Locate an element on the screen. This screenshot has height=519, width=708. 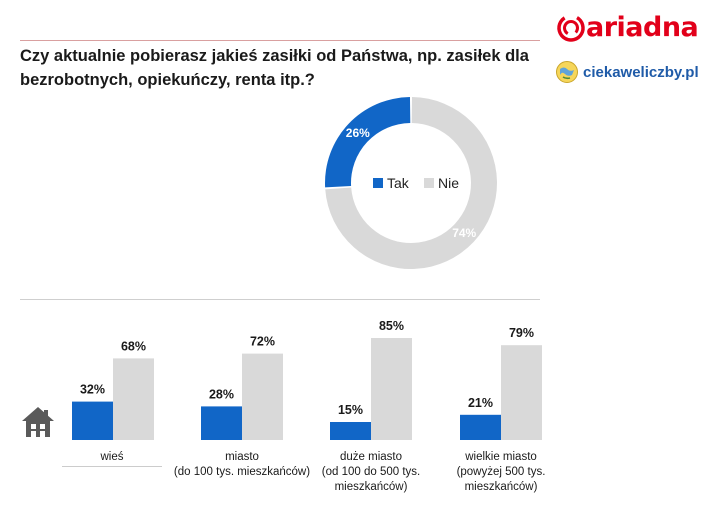
donut-slice-nie is located at coordinates (411, 183).